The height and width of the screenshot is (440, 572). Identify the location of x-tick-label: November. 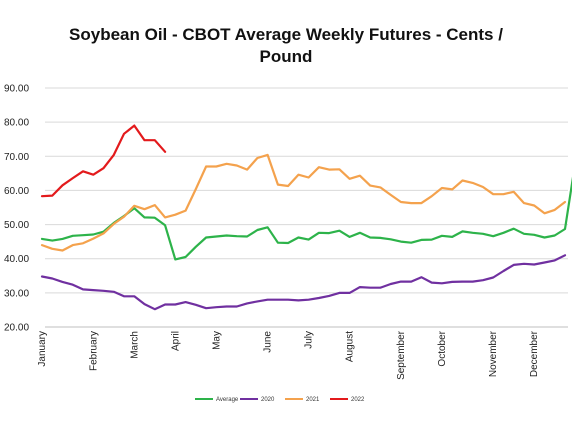
(493, 353).